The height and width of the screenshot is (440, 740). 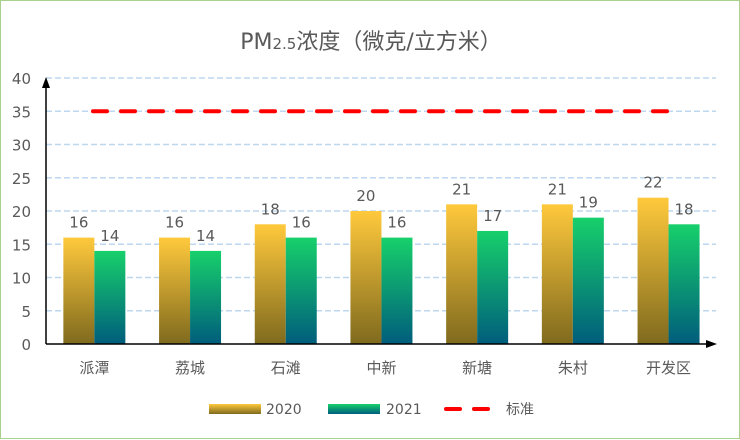 I want to click on x-tick-label: 开发区, so click(x=668, y=368).